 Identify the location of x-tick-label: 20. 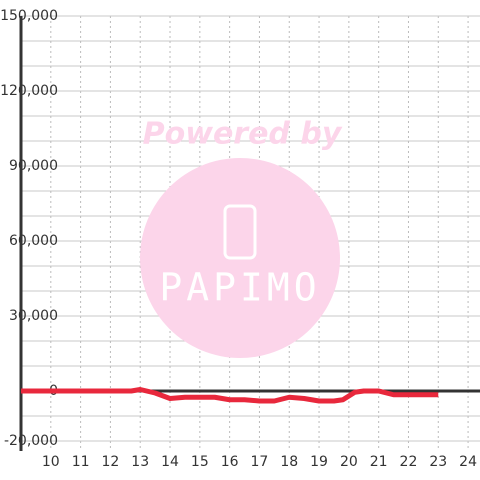
(349, 462).